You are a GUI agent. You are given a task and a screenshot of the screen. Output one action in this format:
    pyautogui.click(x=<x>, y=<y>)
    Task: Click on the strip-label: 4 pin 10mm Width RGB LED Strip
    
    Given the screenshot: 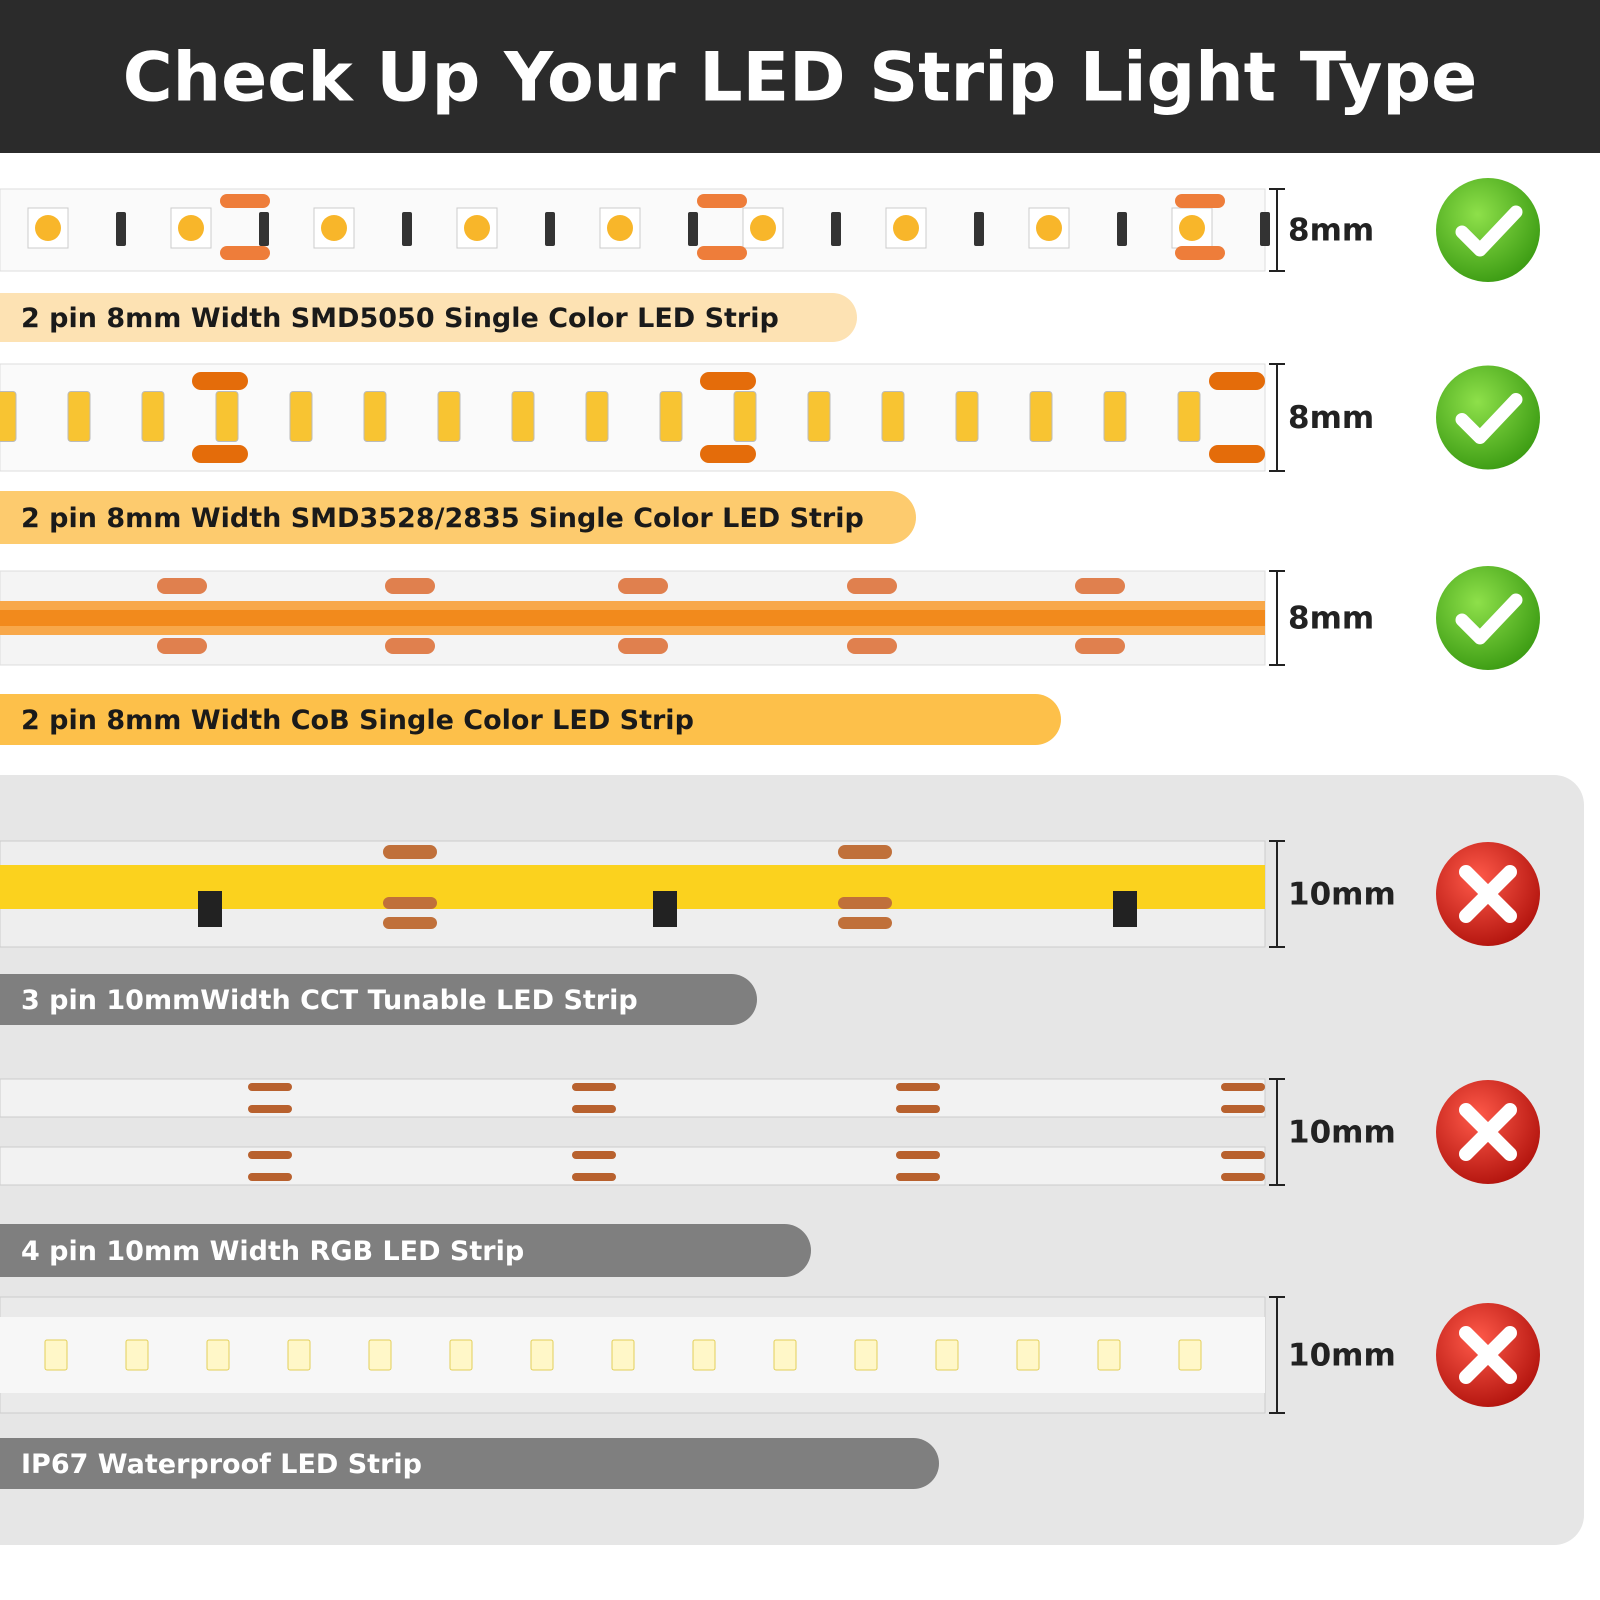 What is the action you would take?
    pyautogui.click(x=272, y=1251)
    